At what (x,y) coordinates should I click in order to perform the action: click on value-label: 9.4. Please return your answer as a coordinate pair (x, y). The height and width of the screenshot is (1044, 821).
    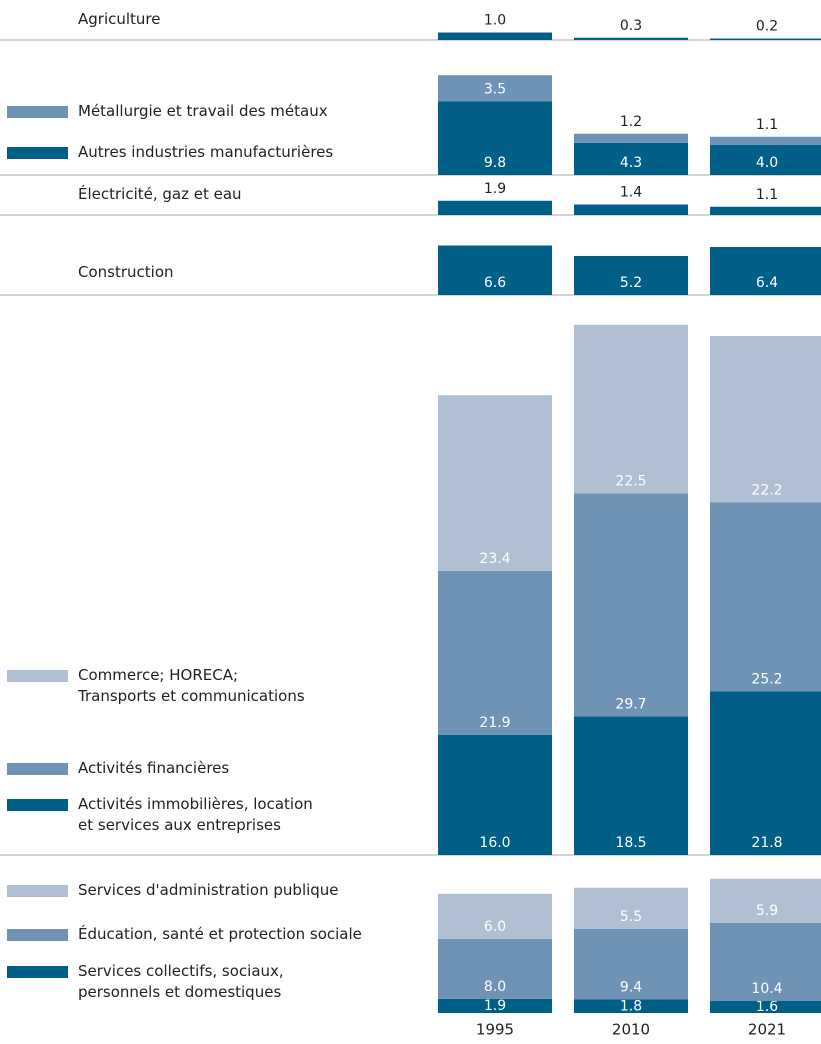
    Looking at the image, I should click on (631, 988).